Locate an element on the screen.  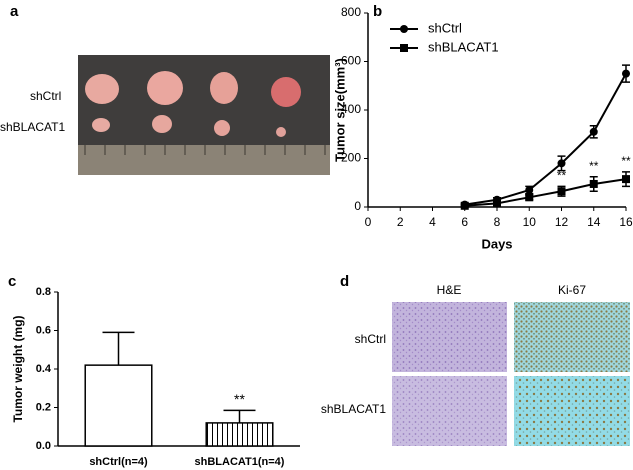
x-tick-label: 16 is located at coordinates (626, 222).